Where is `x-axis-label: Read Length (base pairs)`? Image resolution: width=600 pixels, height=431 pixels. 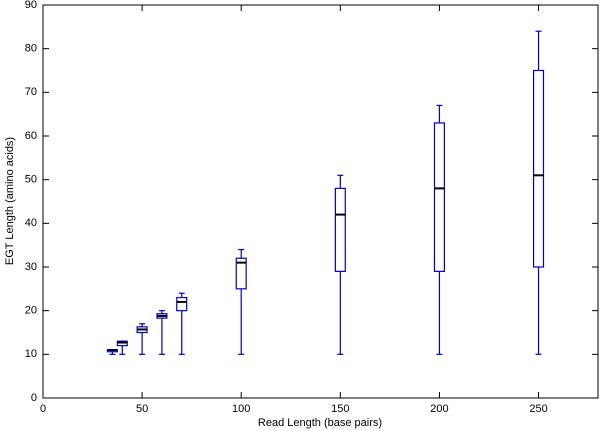 x-axis-label: Read Length (base pairs) is located at coordinates (320, 423).